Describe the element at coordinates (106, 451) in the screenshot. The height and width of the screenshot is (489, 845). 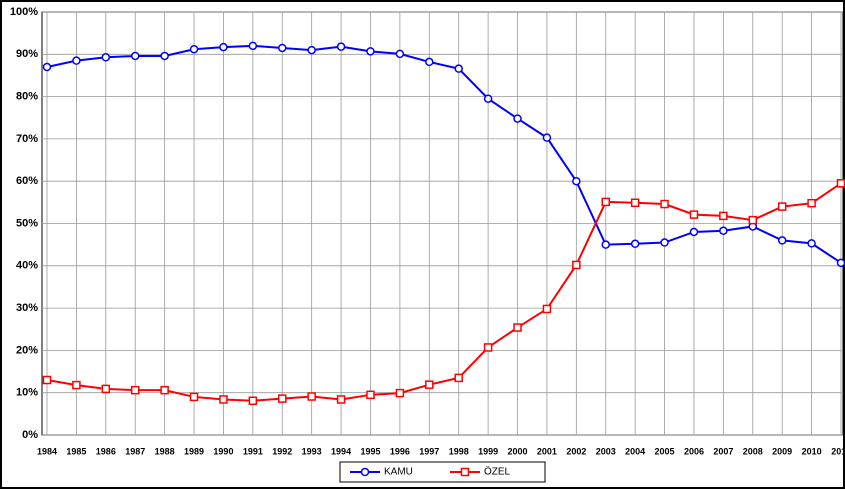
I see `x-tick-label: 1986` at that location.